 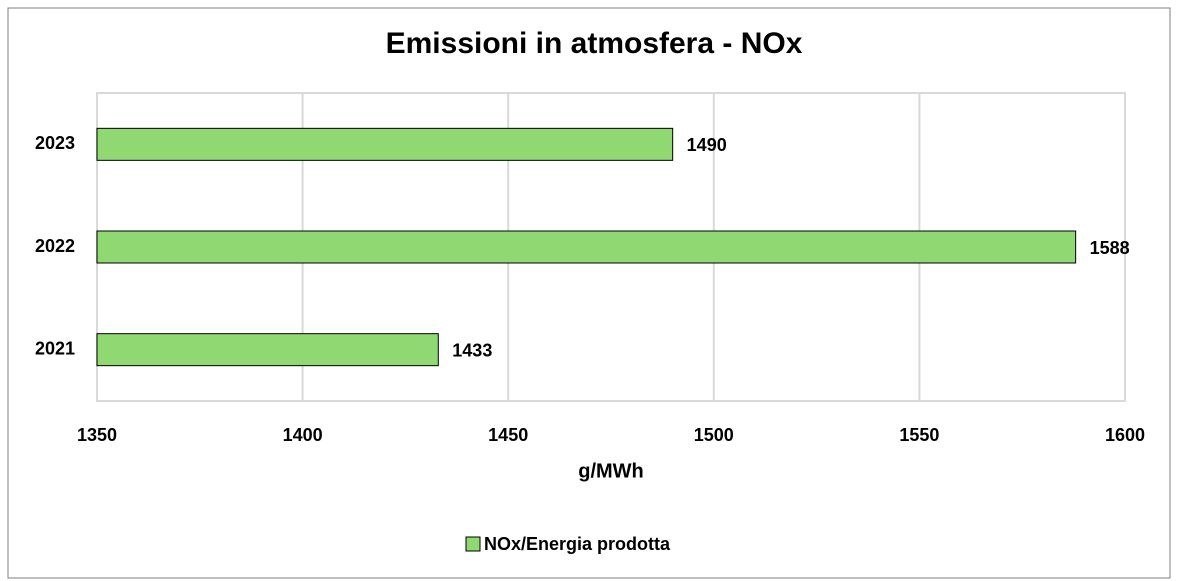 What do you see at coordinates (55, 348) in the screenshot?
I see `y-tick-label: 2021` at bounding box center [55, 348].